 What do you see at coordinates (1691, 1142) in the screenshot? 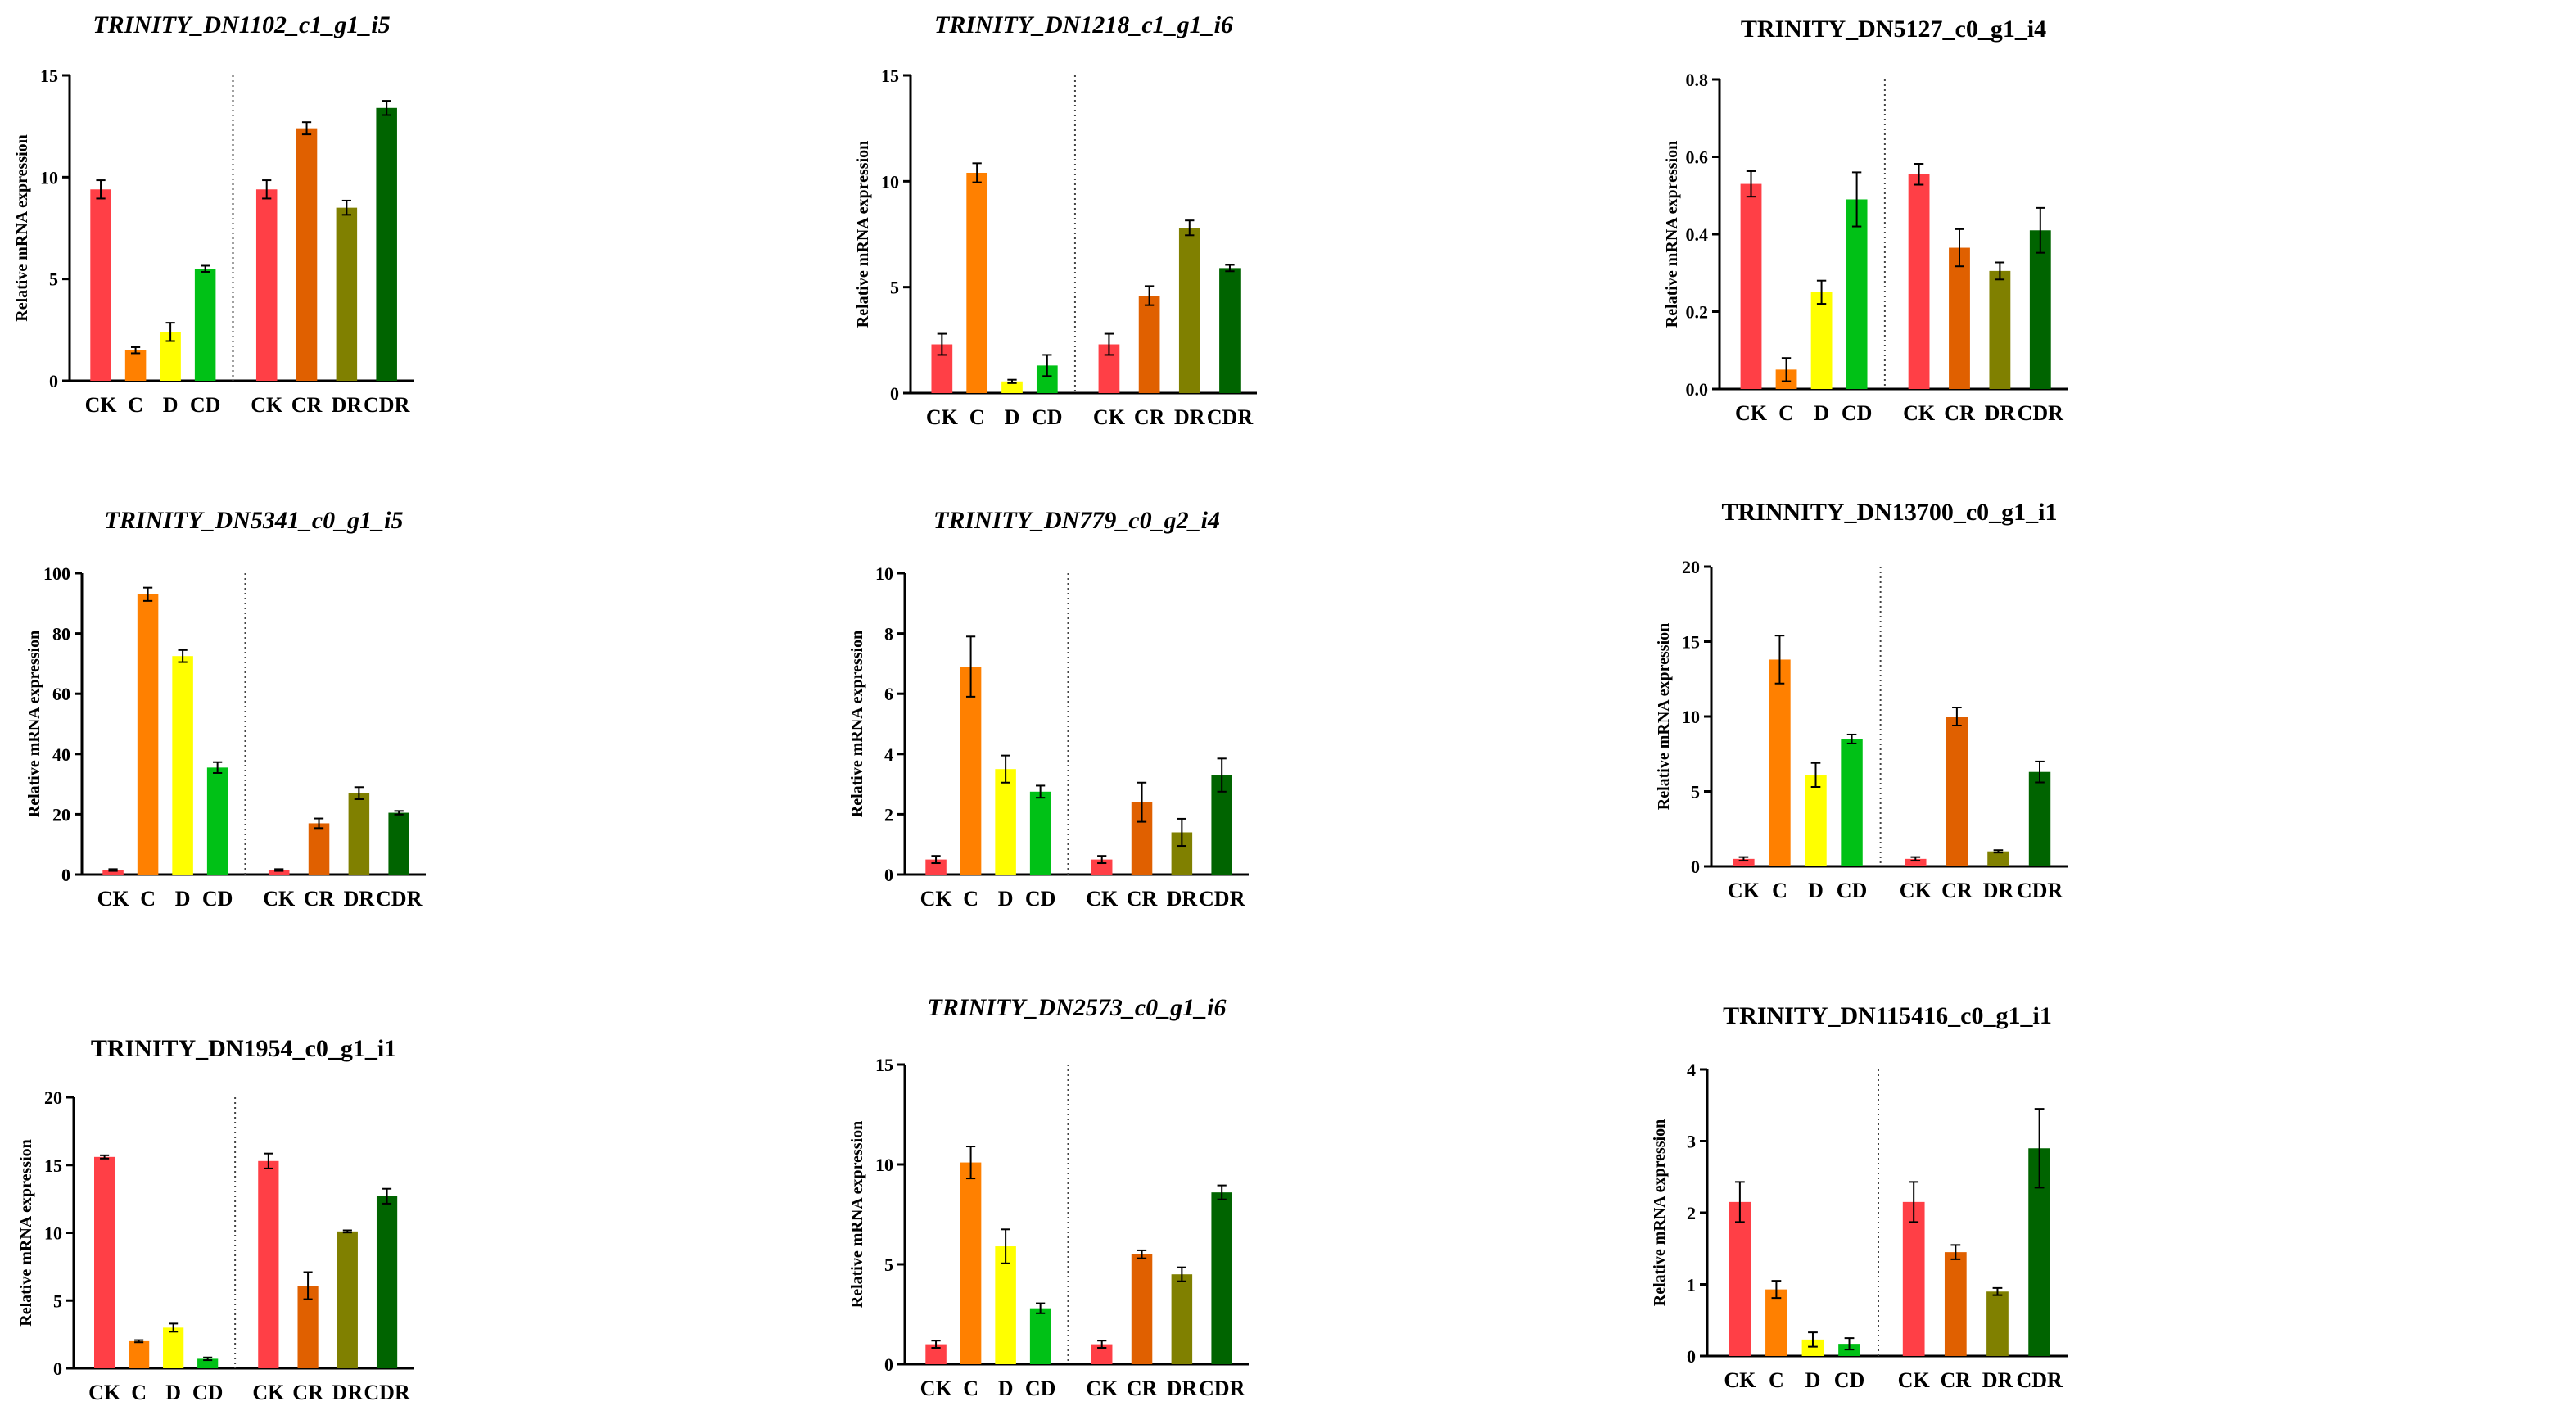
I see `y-tick-label: 3` at bounding box center [1691, 1142].